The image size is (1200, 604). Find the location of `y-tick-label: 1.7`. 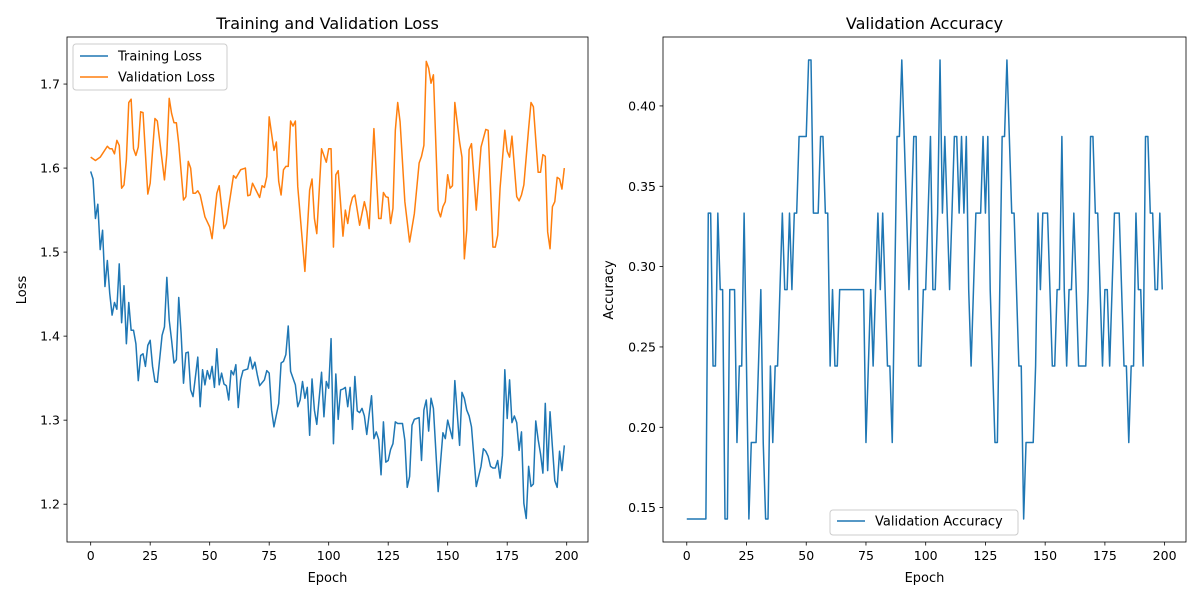

y-tick-label: 1.7 is located at coordinates (50, 84).